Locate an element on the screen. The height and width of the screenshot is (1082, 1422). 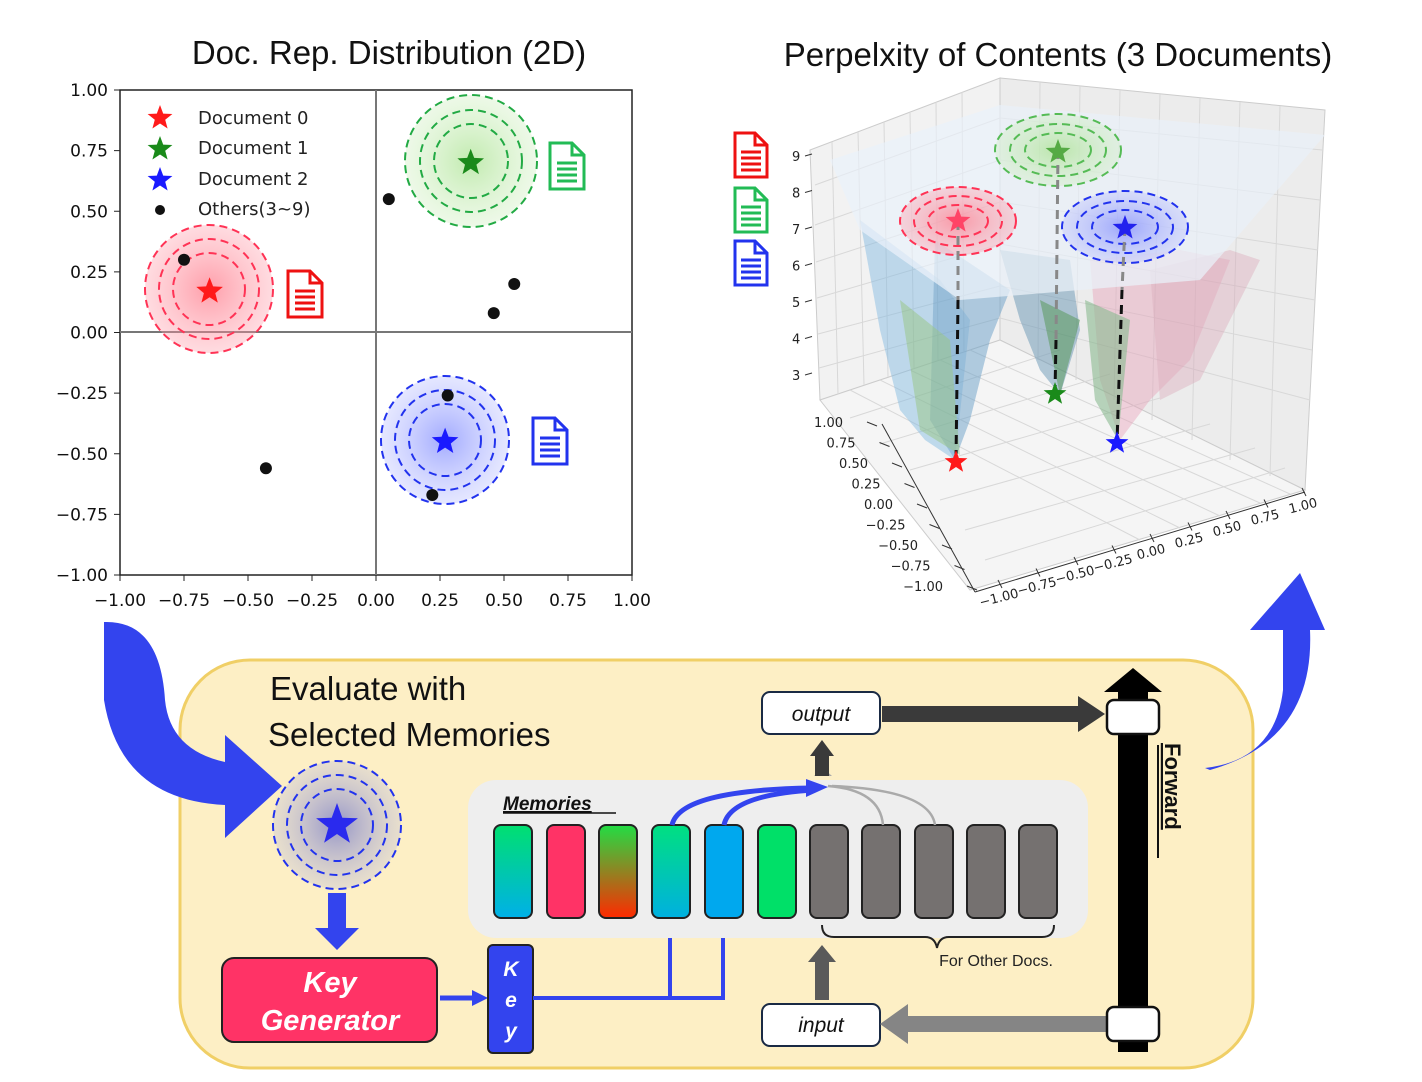
forward-label: Forward is located at coordinates (1172, 786).